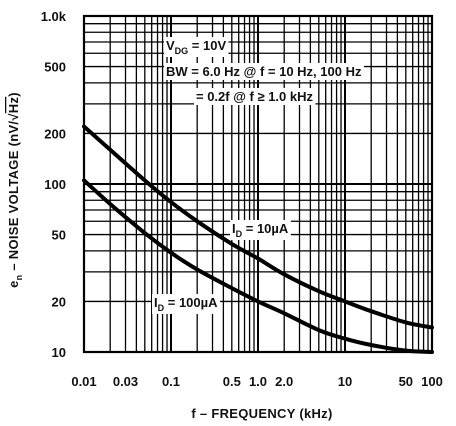  I want to click on x-tick-label: 100, so click(432, 381).